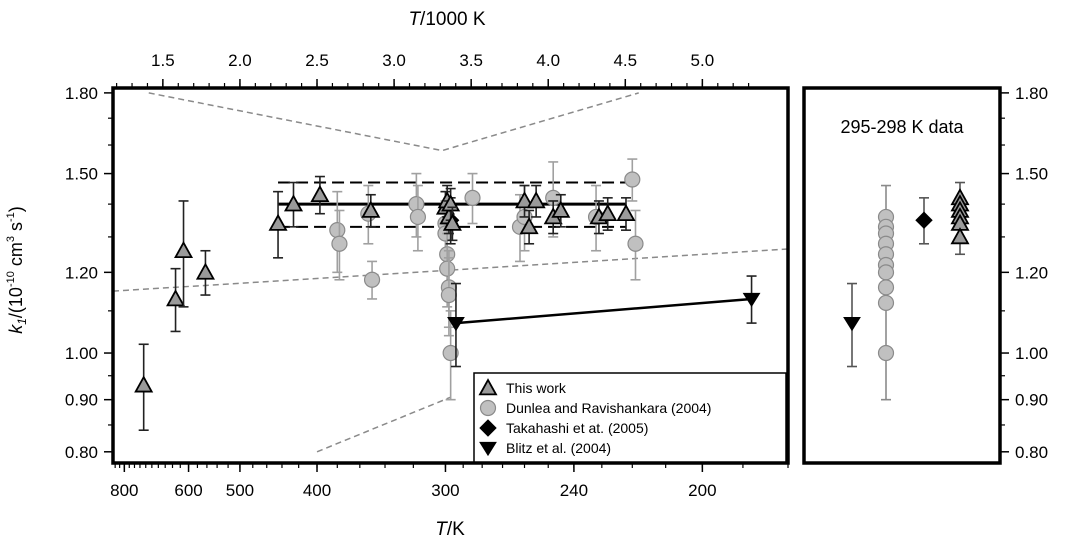 The height and width of the screenshot is (543, 1074). I want to click on x-tick-label: 500, so click(240, 490).